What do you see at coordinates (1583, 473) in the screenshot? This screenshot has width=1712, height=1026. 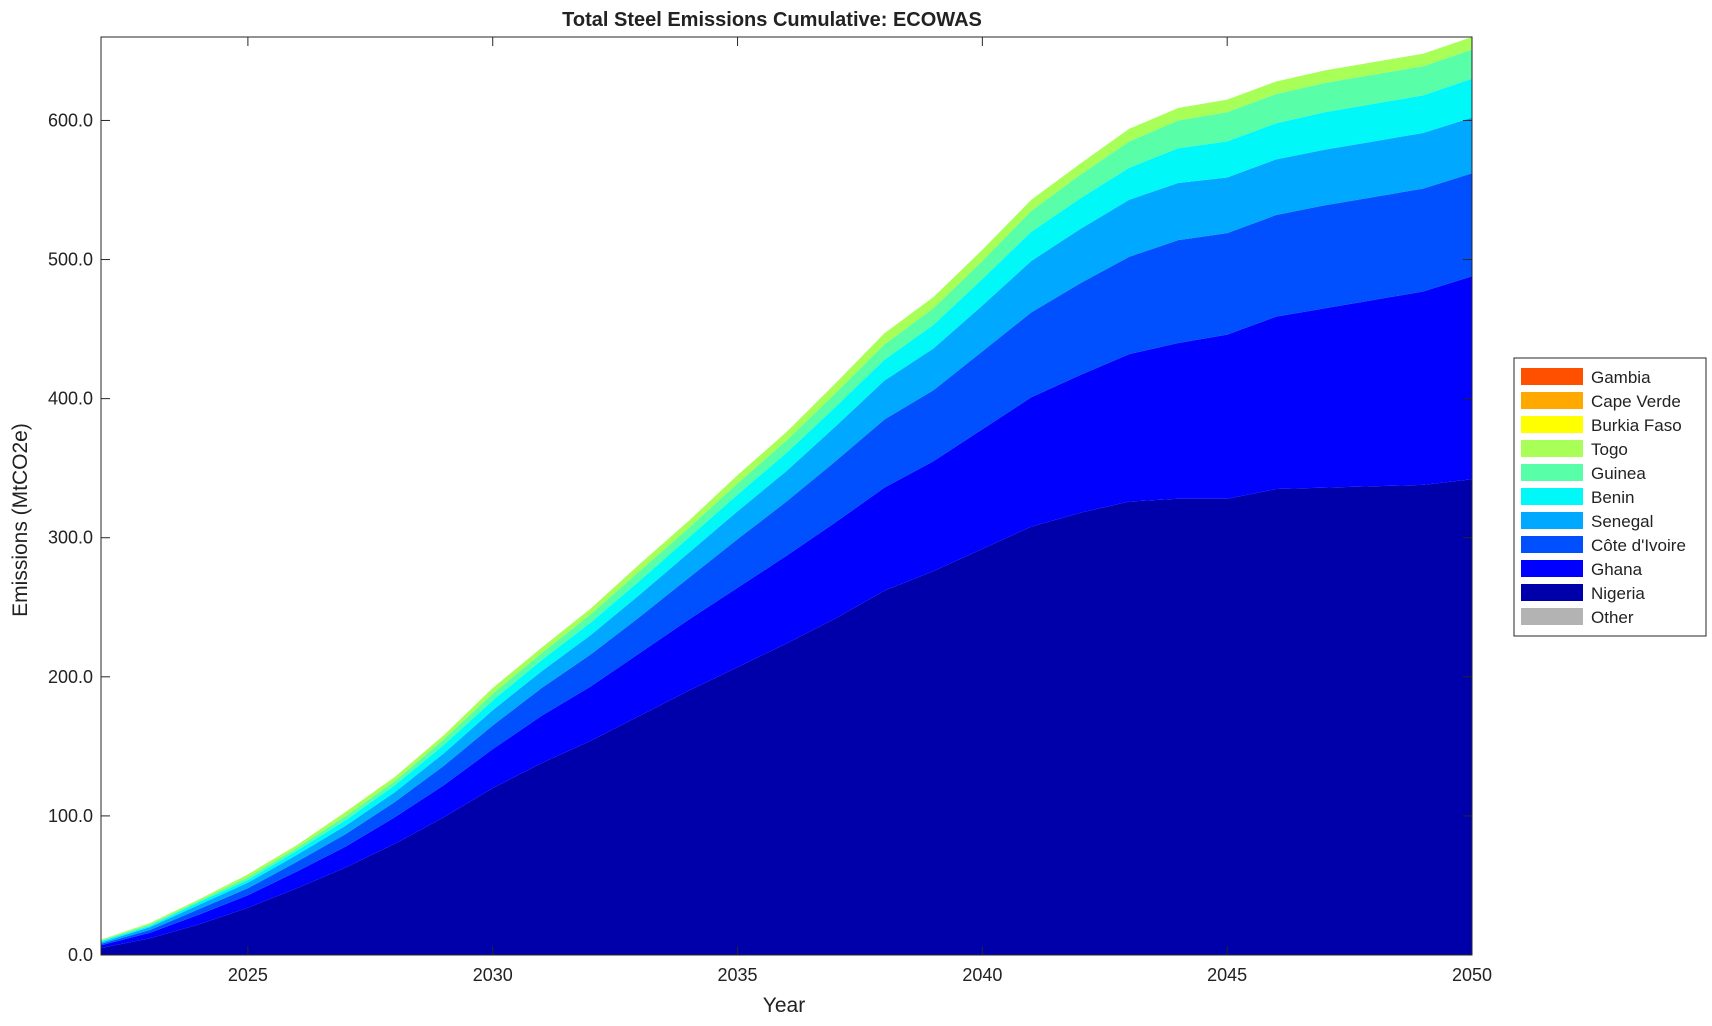 I see `legend-item-guinea: Guinea` at bounding box center [1583, 473].